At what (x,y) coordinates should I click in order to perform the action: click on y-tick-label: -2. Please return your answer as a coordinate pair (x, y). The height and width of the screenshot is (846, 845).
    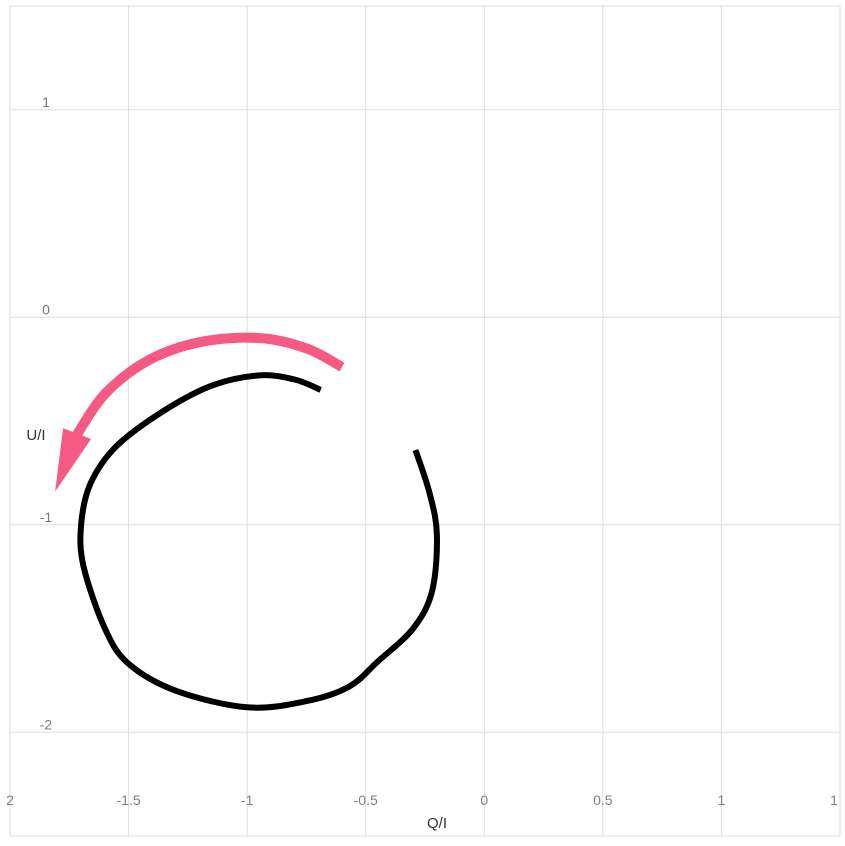
    Looking at the image, I should click on (46, 724).